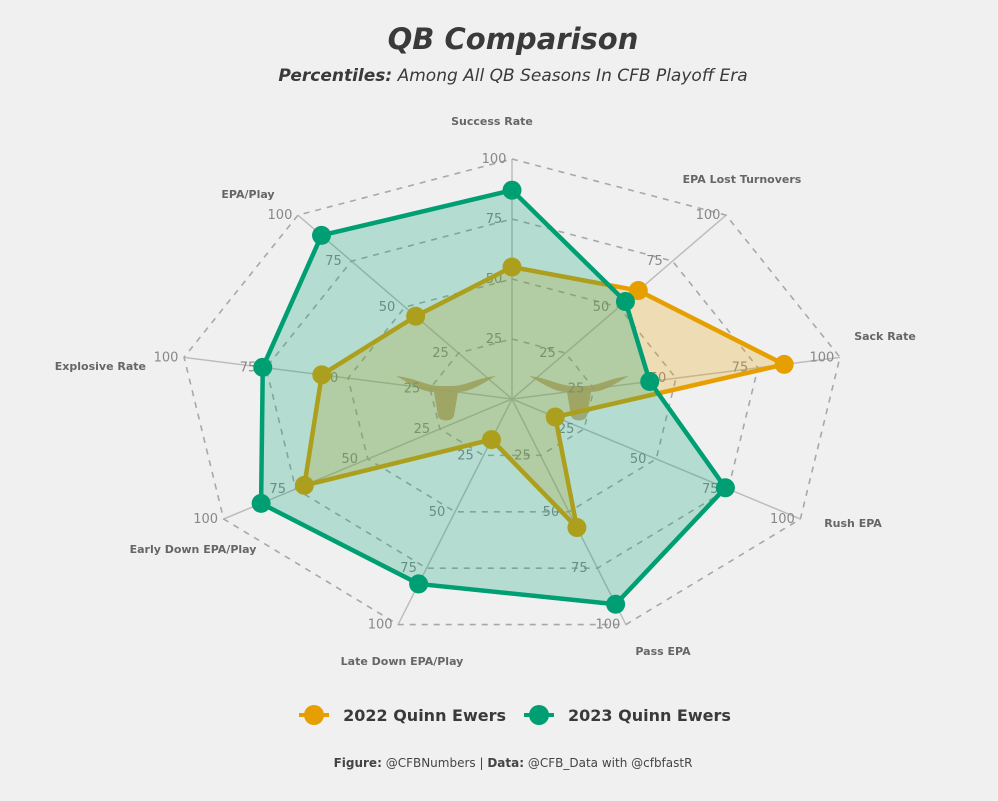 Image resolution: width=998 pixels, height=801 pixels. I want to click on footer-figure-value: @CFBNumbers |, so click(434, 763).